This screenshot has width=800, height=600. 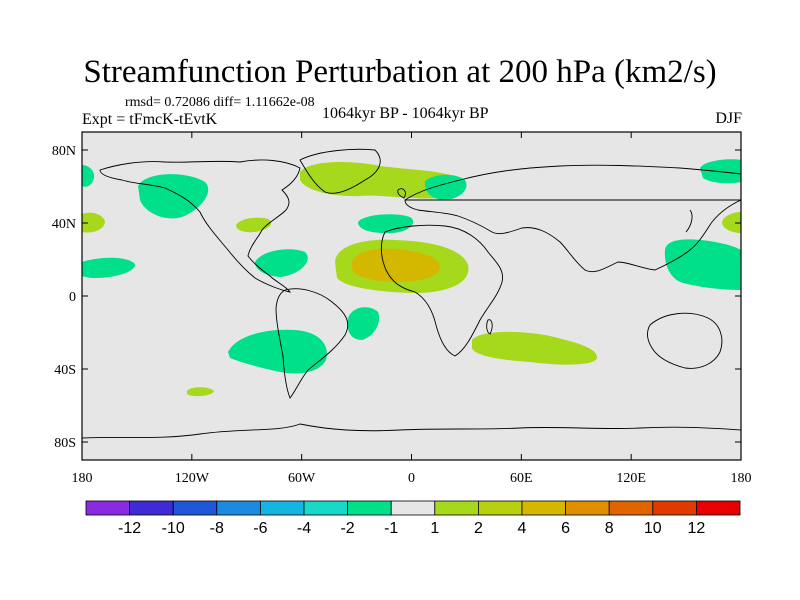 I want to click on coast-south-america, so click(x=312, y=343).